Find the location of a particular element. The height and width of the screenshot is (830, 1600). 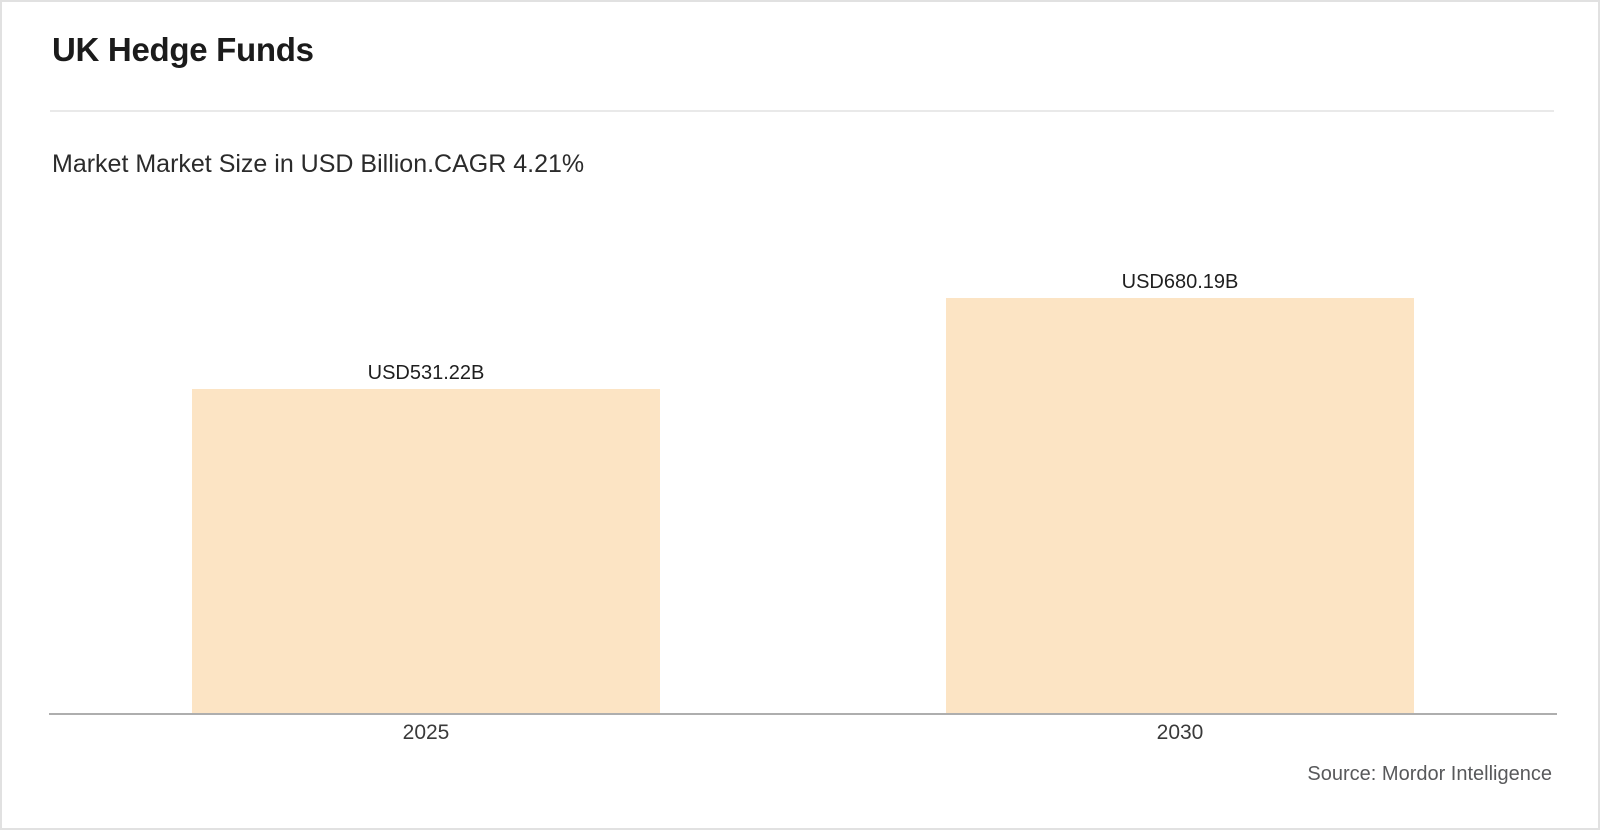

x-axis-tick-2025: 2025 is located at coordinates (426, 732).